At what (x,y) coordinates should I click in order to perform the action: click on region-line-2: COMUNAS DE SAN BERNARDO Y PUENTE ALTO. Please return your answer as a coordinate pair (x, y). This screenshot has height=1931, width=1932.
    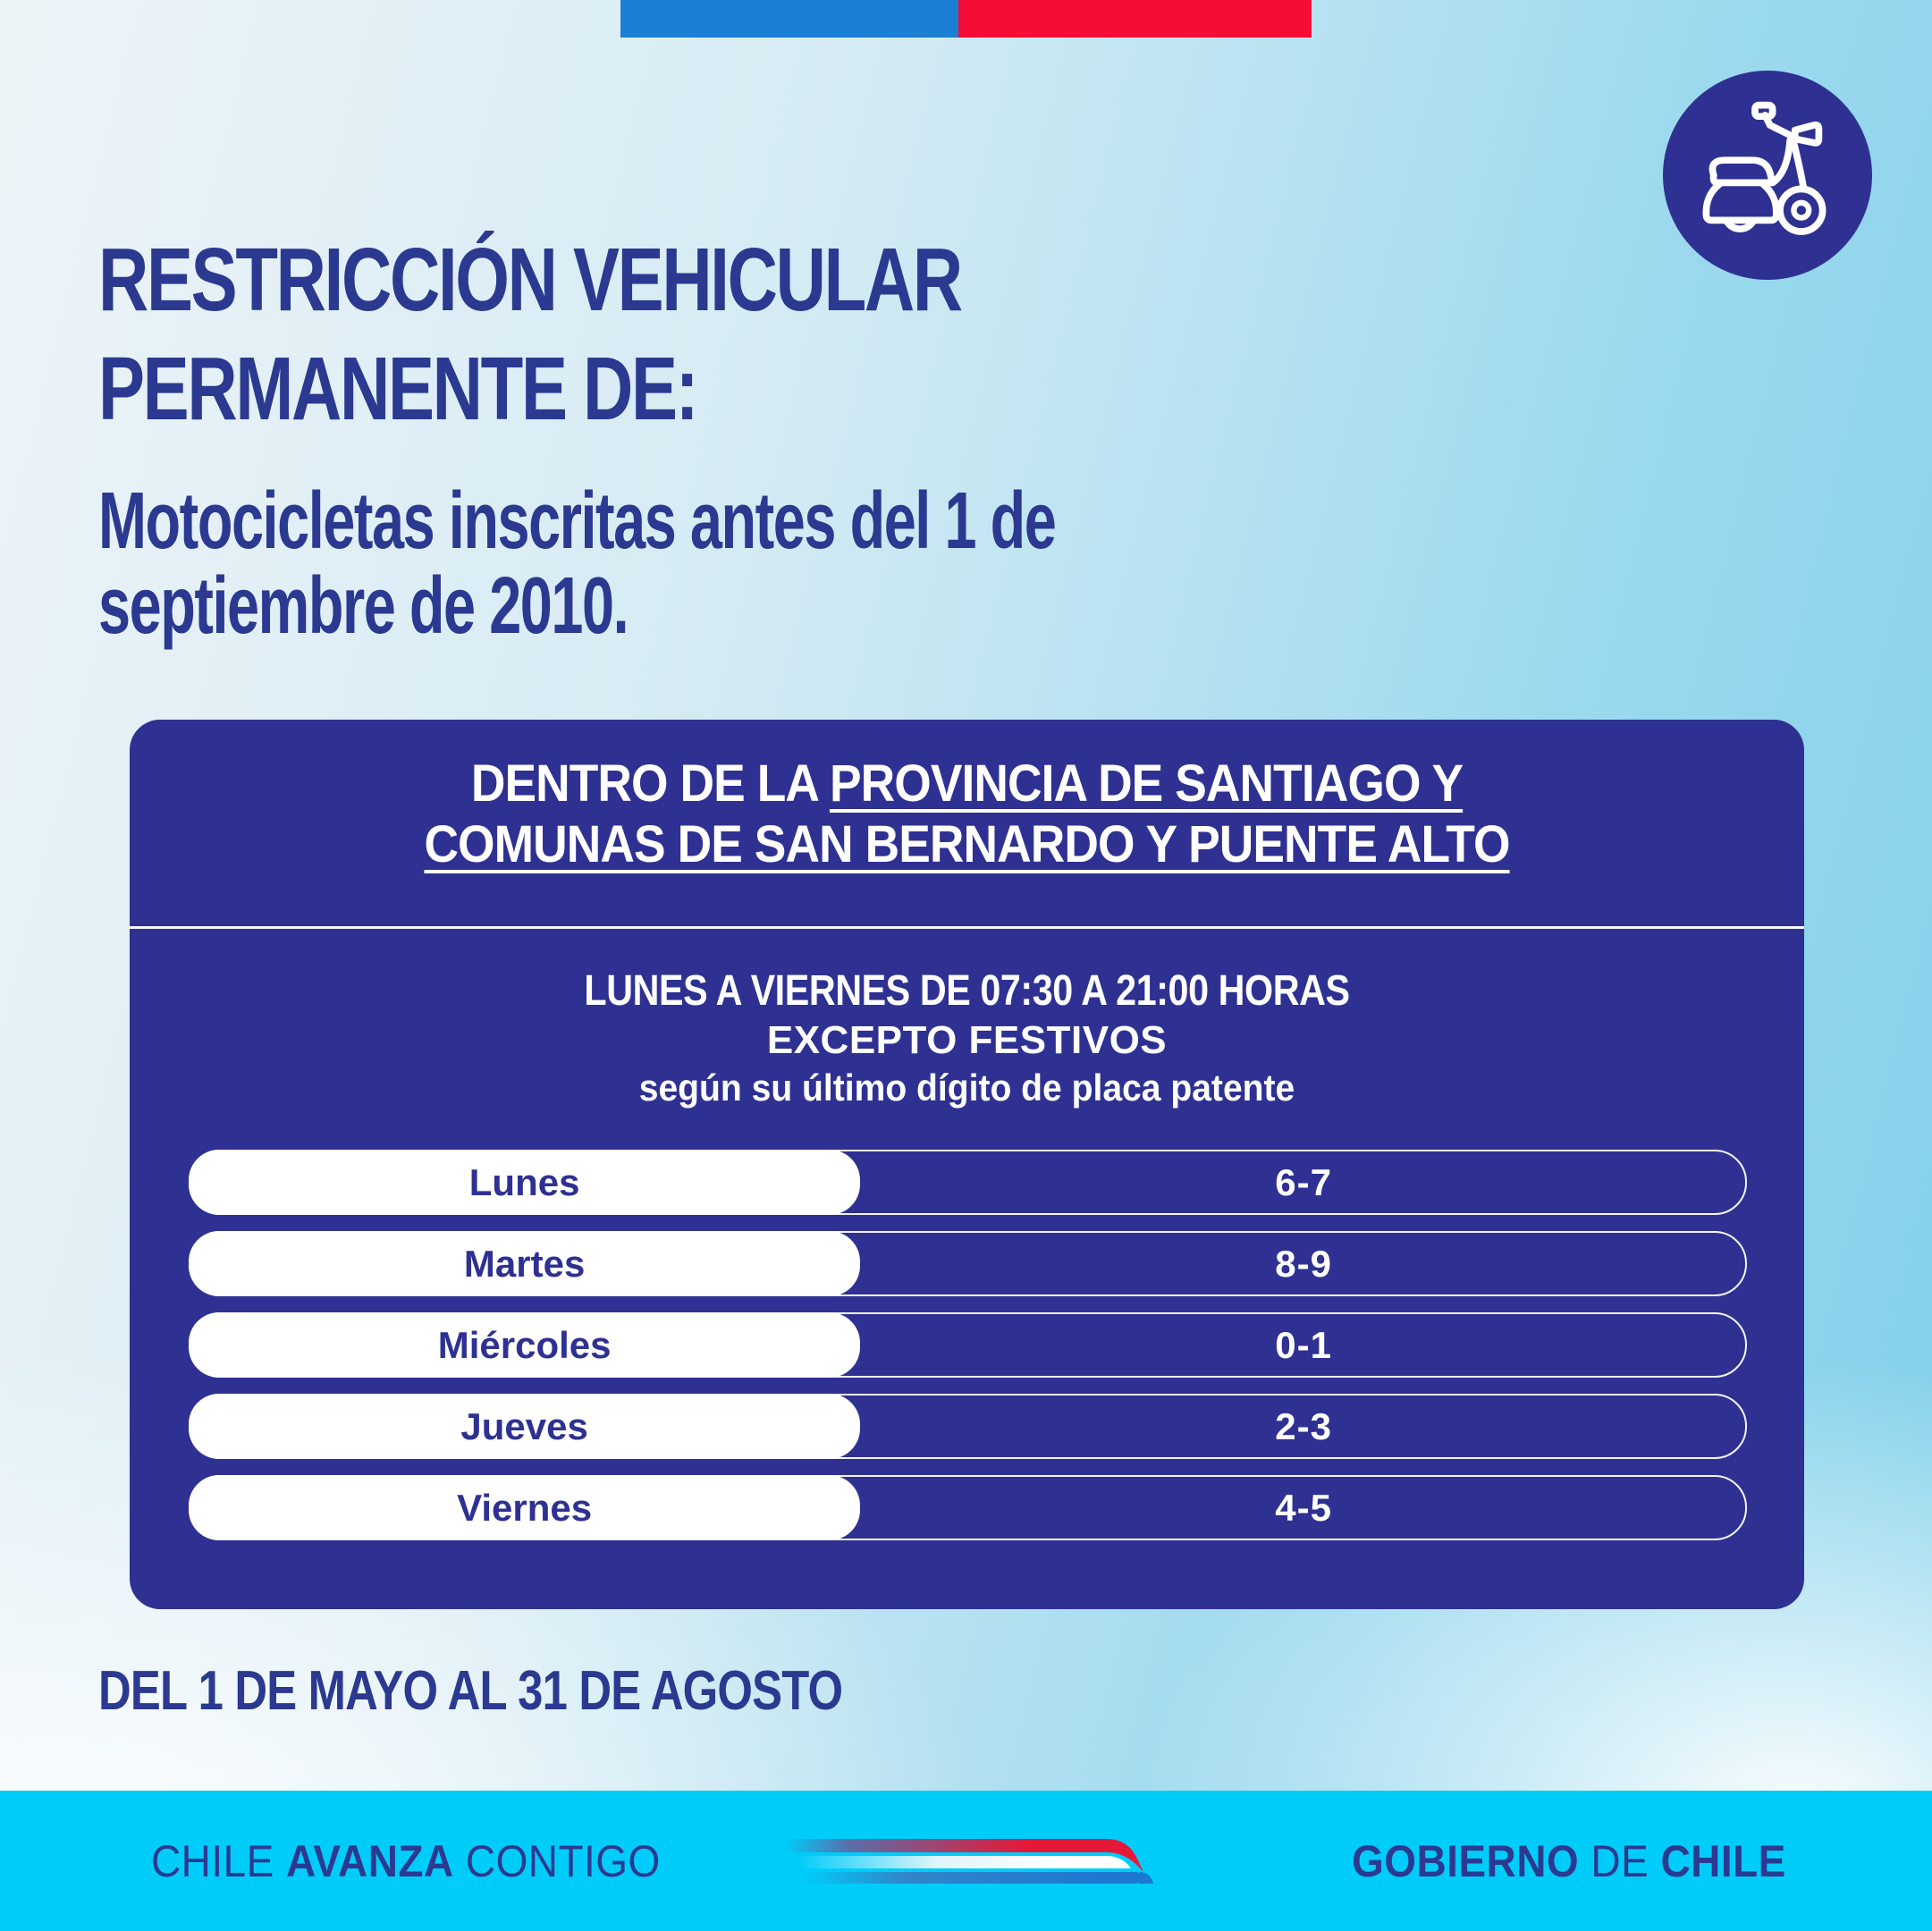
    Looking at the image, I should click on (967, 844).